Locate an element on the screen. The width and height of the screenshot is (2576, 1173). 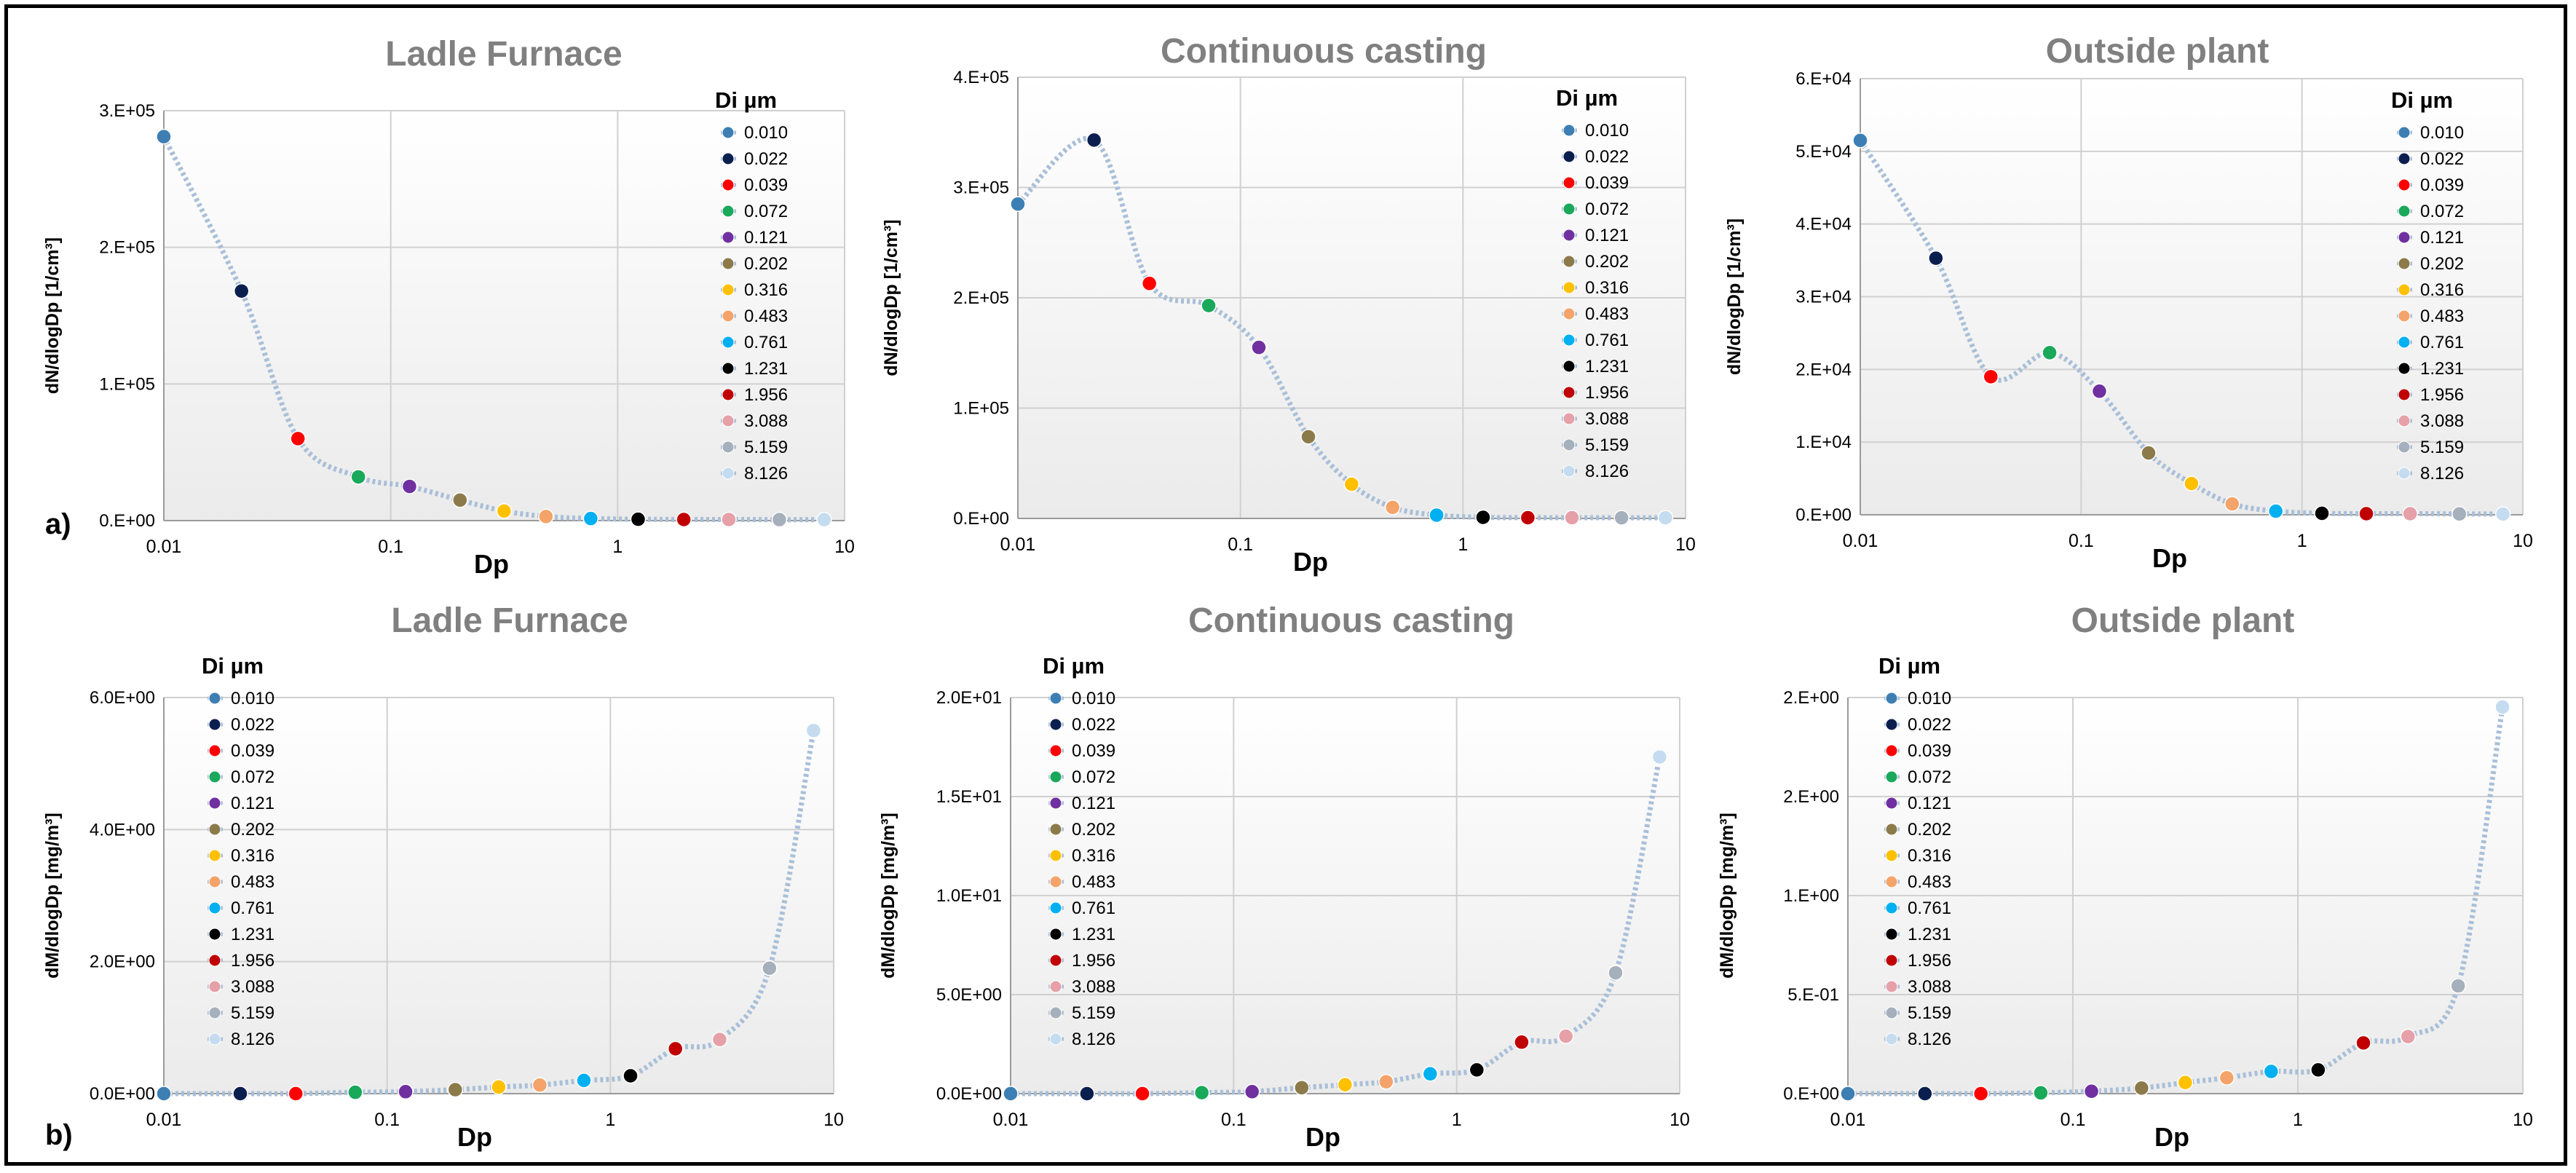
series-line is located at coordinates (2180, 327).